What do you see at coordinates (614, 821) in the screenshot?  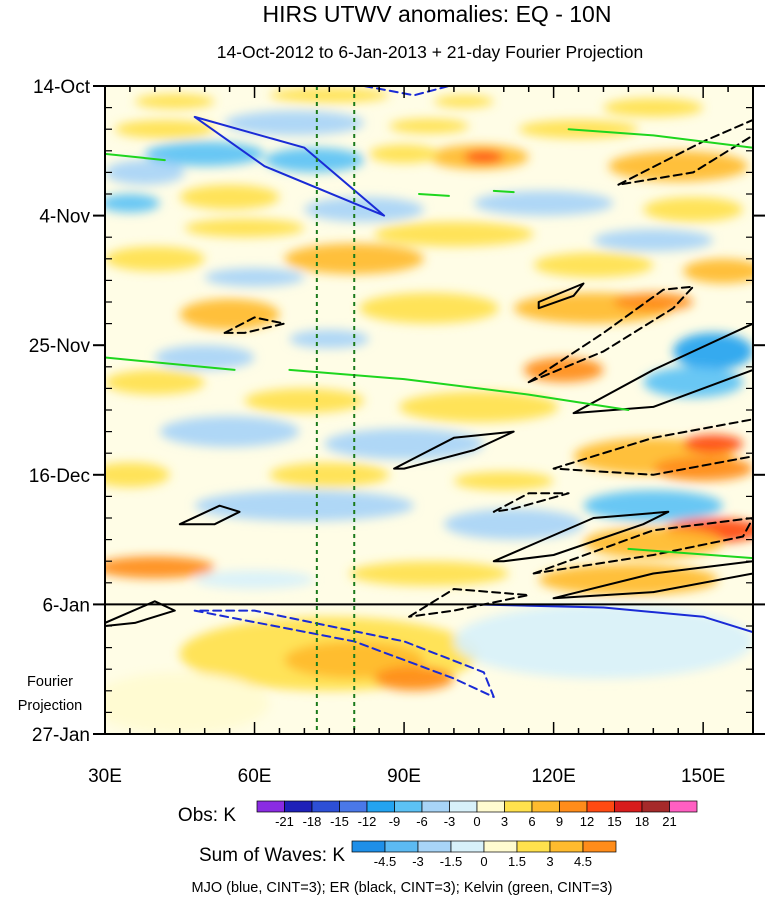 I see `obs-colorbar-level-12: 15` at bounding box center [614, 821].